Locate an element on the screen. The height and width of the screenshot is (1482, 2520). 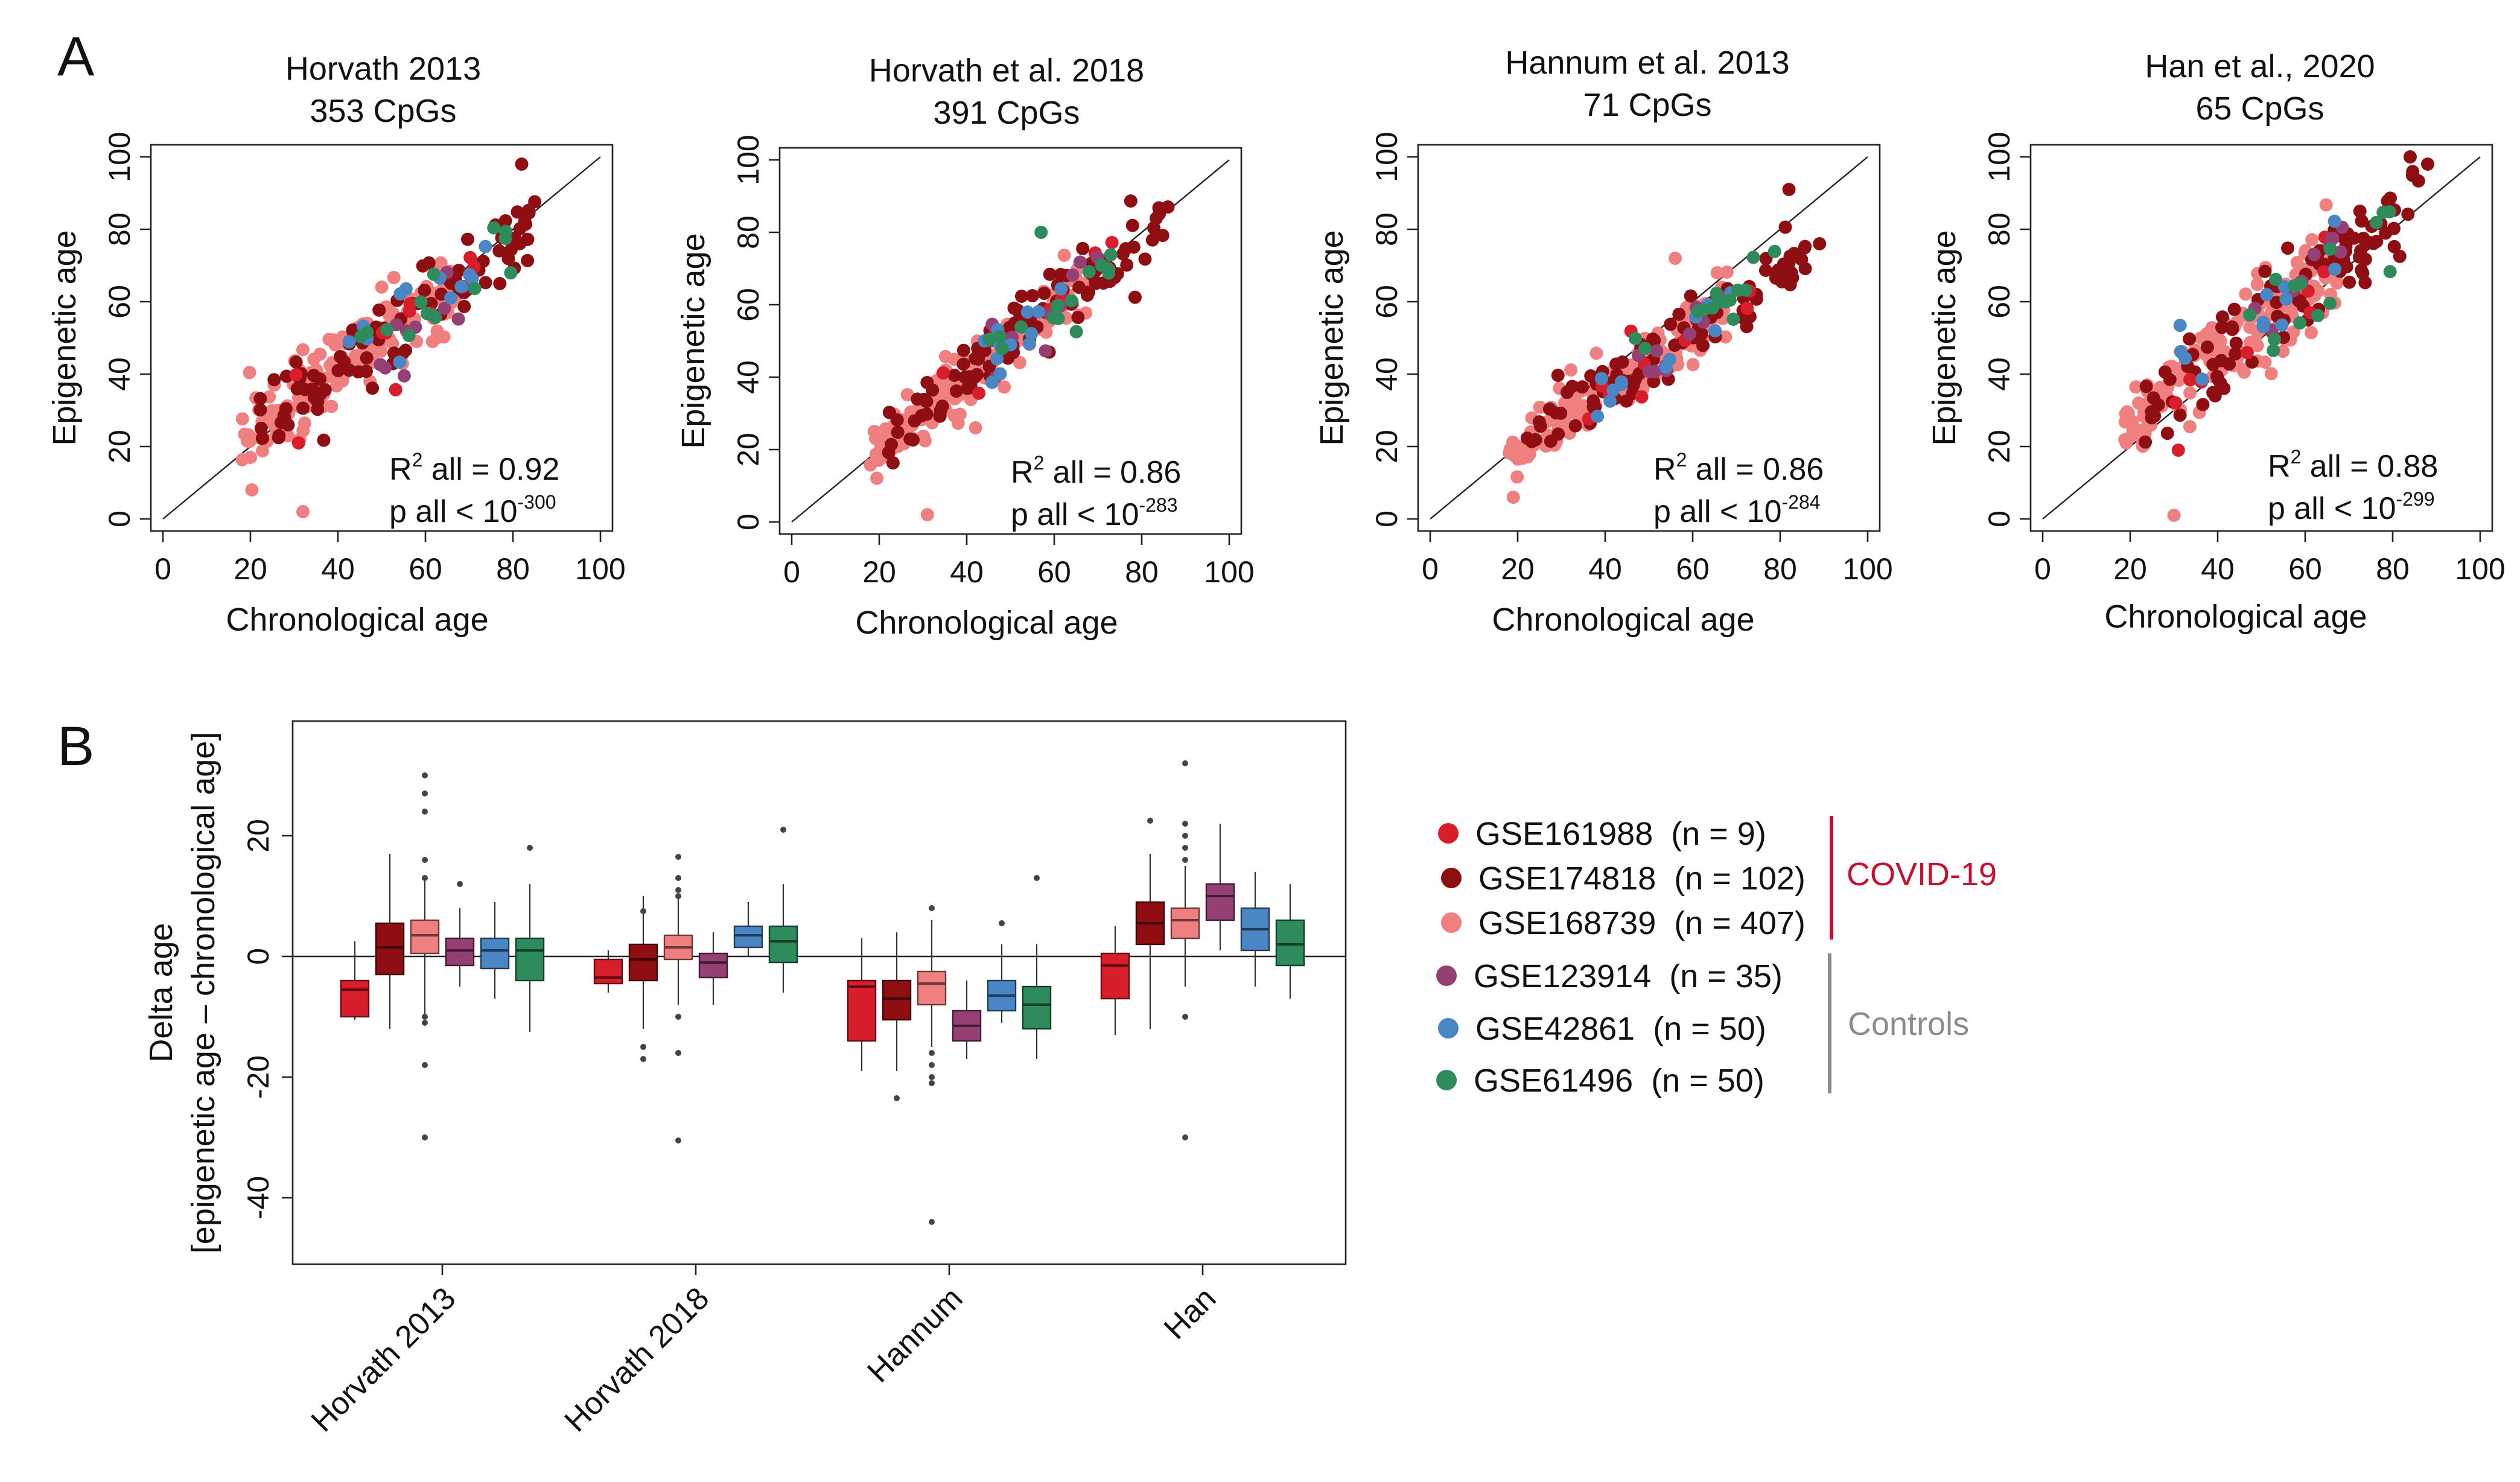
scatter-4-plot-frame is located at coordinates (2261, 338).